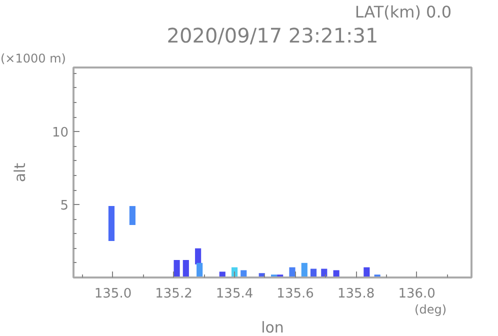  What do you see at coordinates (272, 327) in the screenshot?
I see `x-axis-title: lon` at bounding box center [272, 327].